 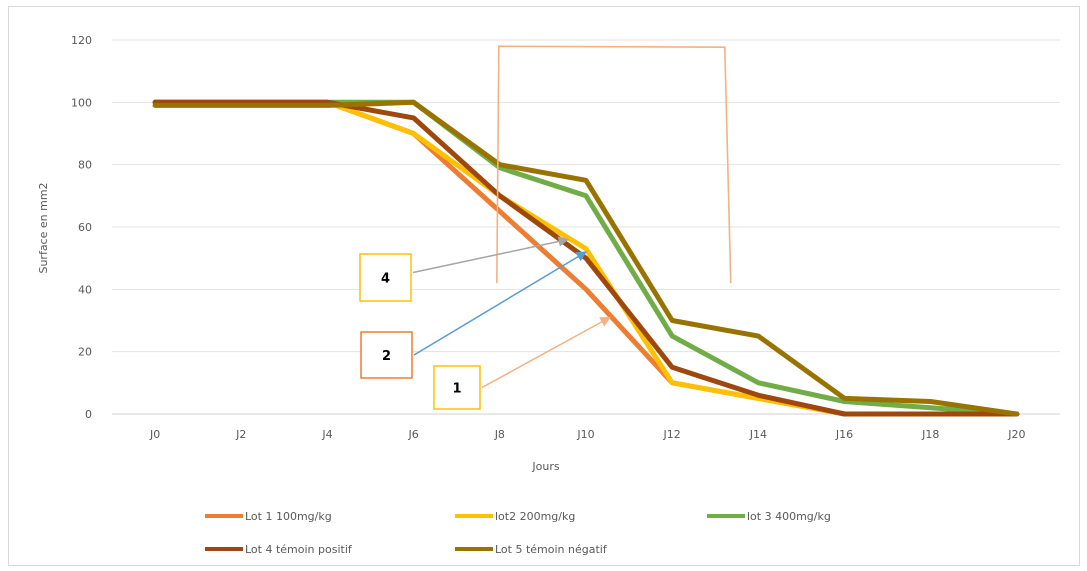 I want to click on x-tick-label: J0, so click(x=154, y=434).